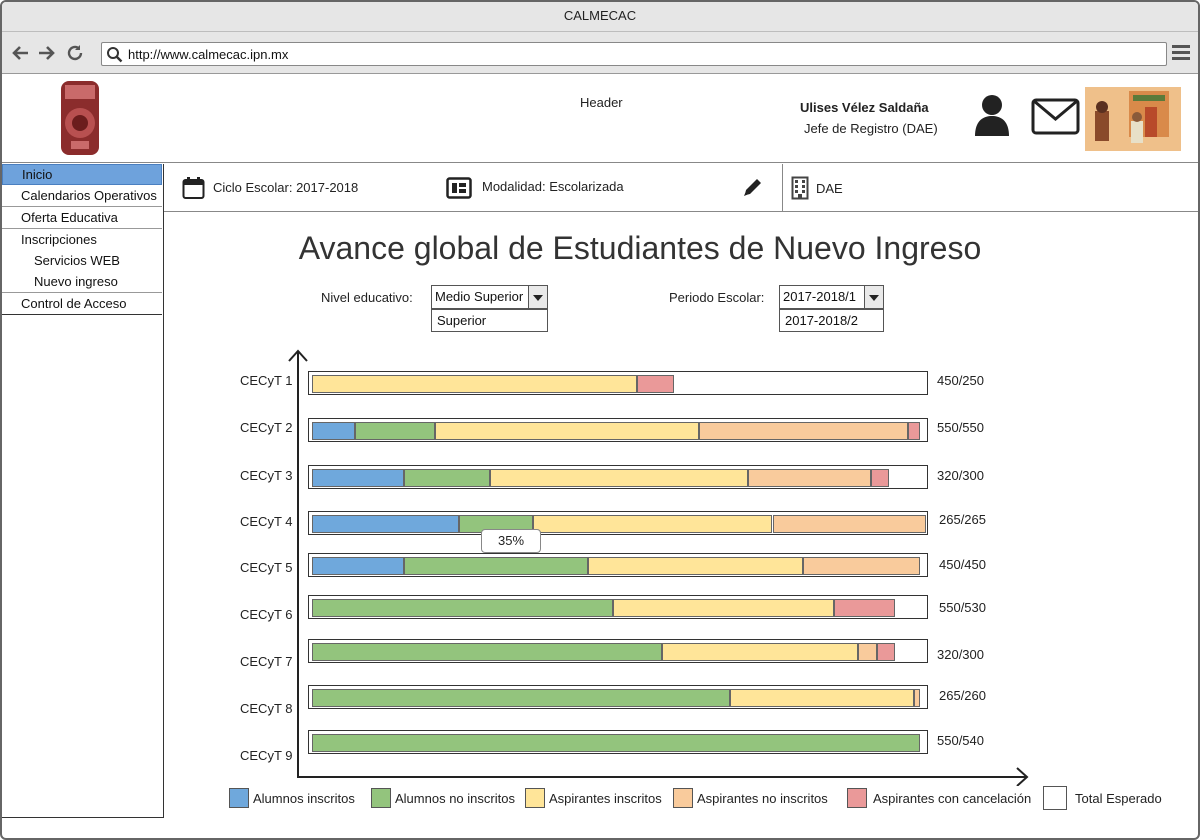  What do you see at coordinates (864, 107) in the screenshot?
I see `user-name: Ulises Vélez Saldaña` at bounding box center [864, 107].